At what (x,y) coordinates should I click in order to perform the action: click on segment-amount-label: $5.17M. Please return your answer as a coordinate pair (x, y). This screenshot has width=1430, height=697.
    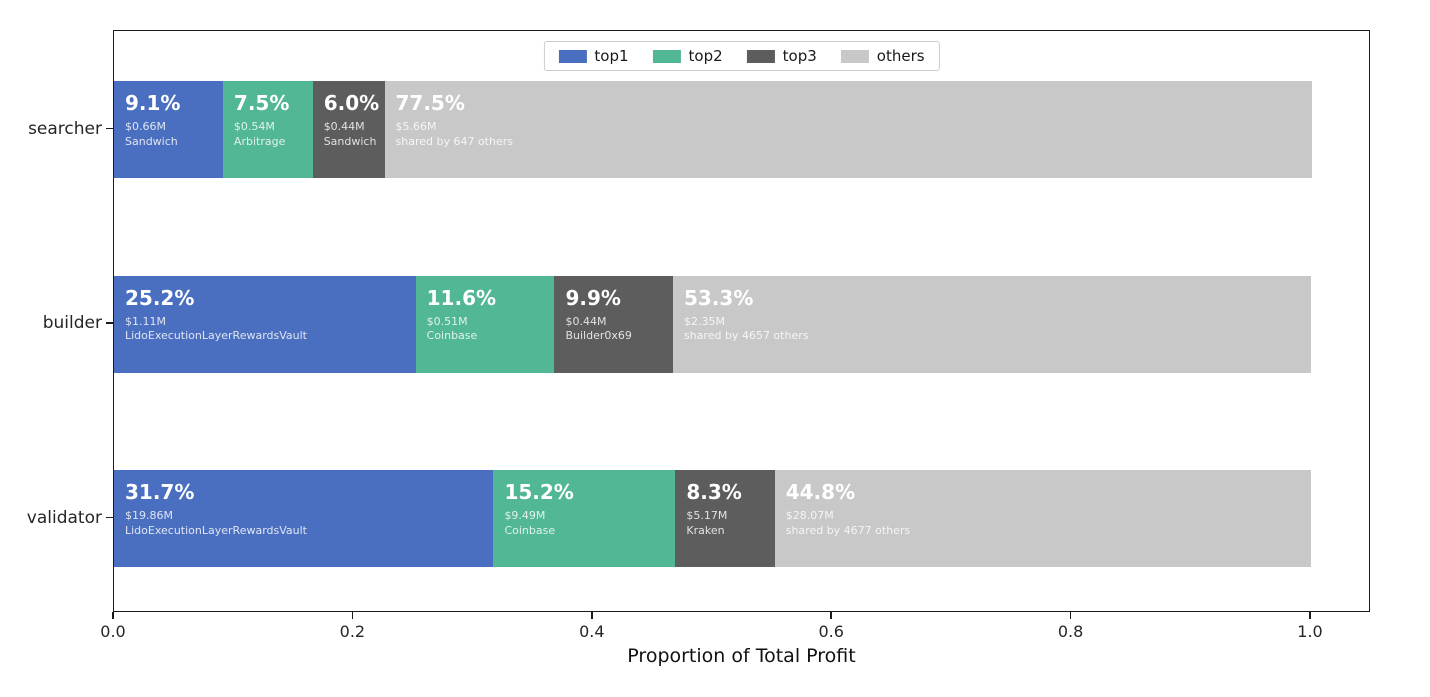
    Looking at the image, I should click on (707, 515).